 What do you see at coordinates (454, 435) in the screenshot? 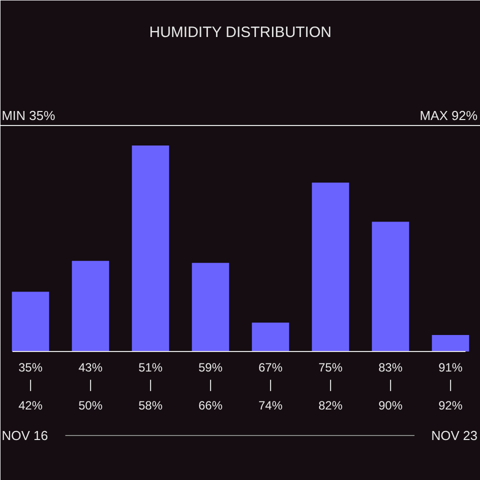
I see `text: NOV 23` at bounding box center [454, 435].